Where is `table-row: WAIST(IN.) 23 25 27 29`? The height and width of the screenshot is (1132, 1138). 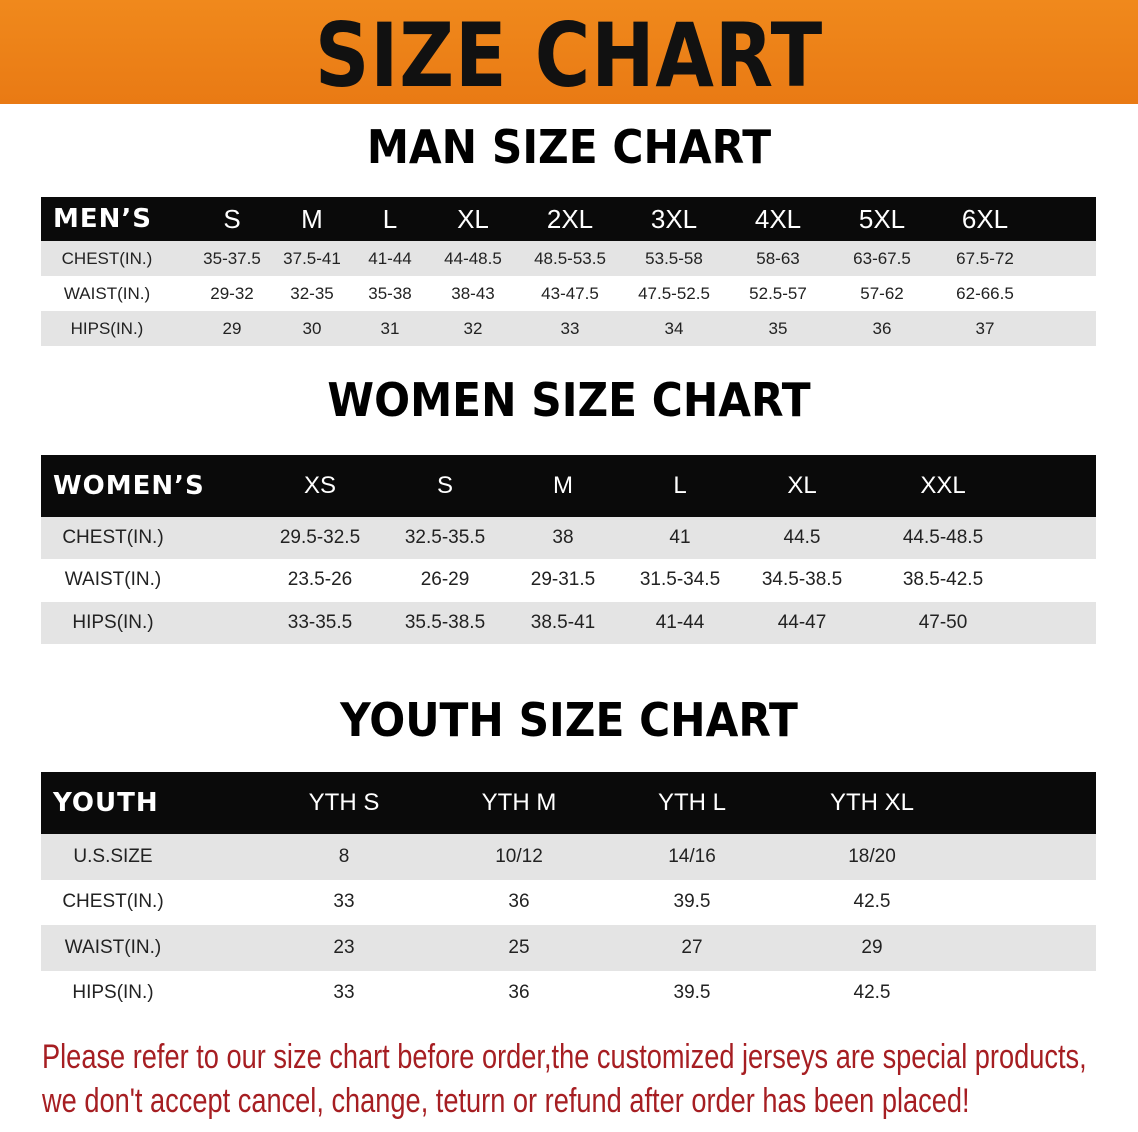
table-row: WAIST(IN.) 23 25 27 29 is located at coordinates (568, 948).